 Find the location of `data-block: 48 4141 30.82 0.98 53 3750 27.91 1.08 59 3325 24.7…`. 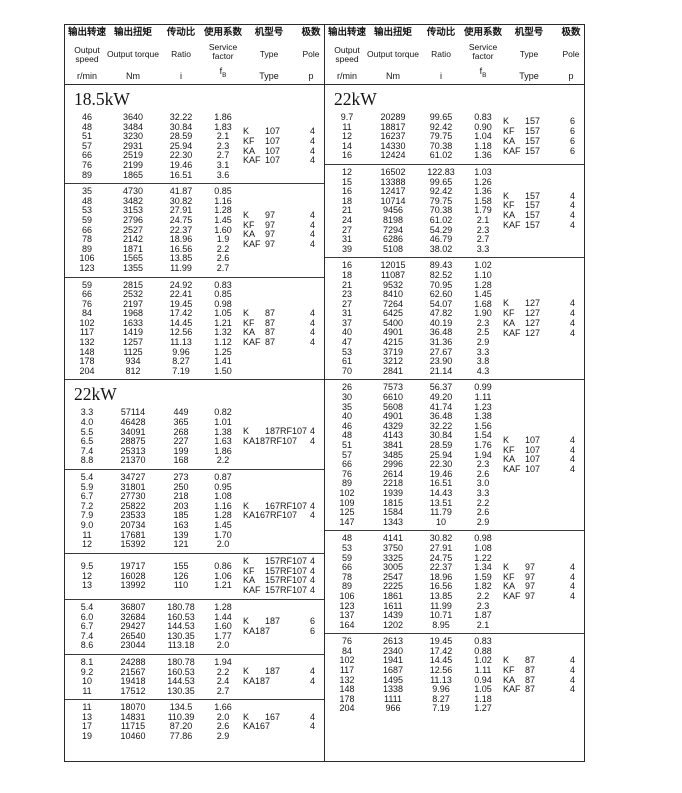

data-block: 48 4141 30.82 0.98 53 3750 27.91 1.08 59 3325 24.7… is located at coordinates (454, 581).